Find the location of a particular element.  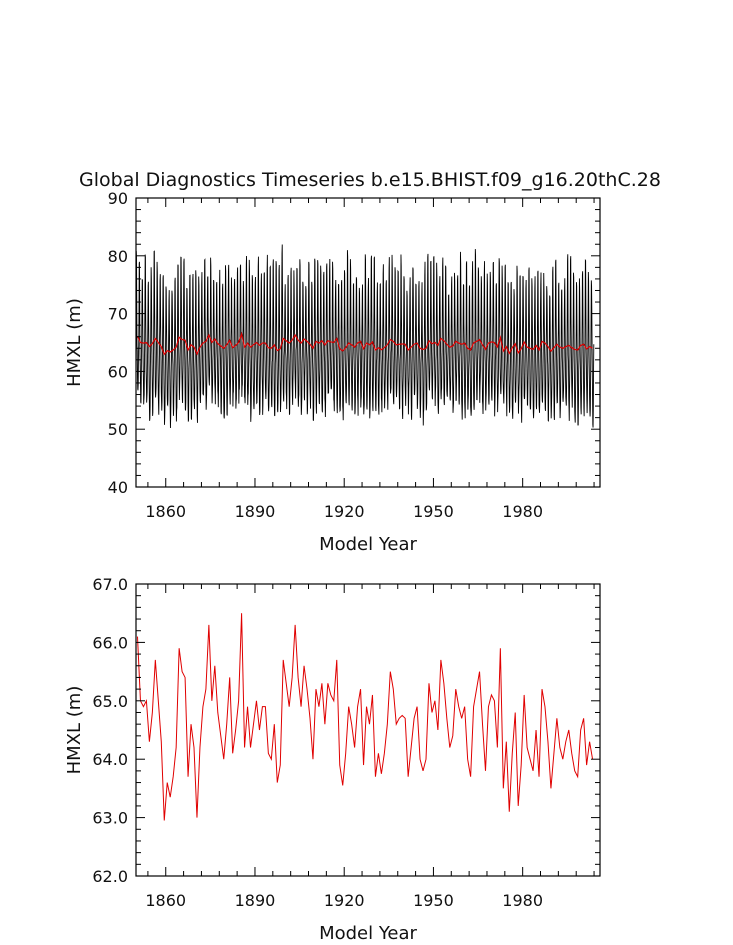

y-tick-label: 65.0 is located at coordinates (110, 701).